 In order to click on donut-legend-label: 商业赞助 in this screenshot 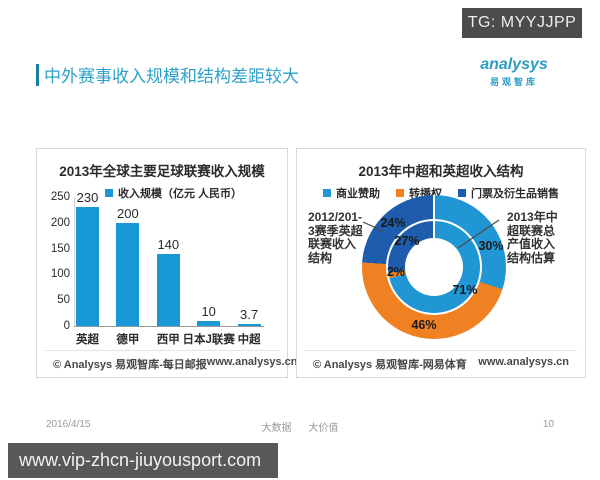, I will do `click(358, 194)`.